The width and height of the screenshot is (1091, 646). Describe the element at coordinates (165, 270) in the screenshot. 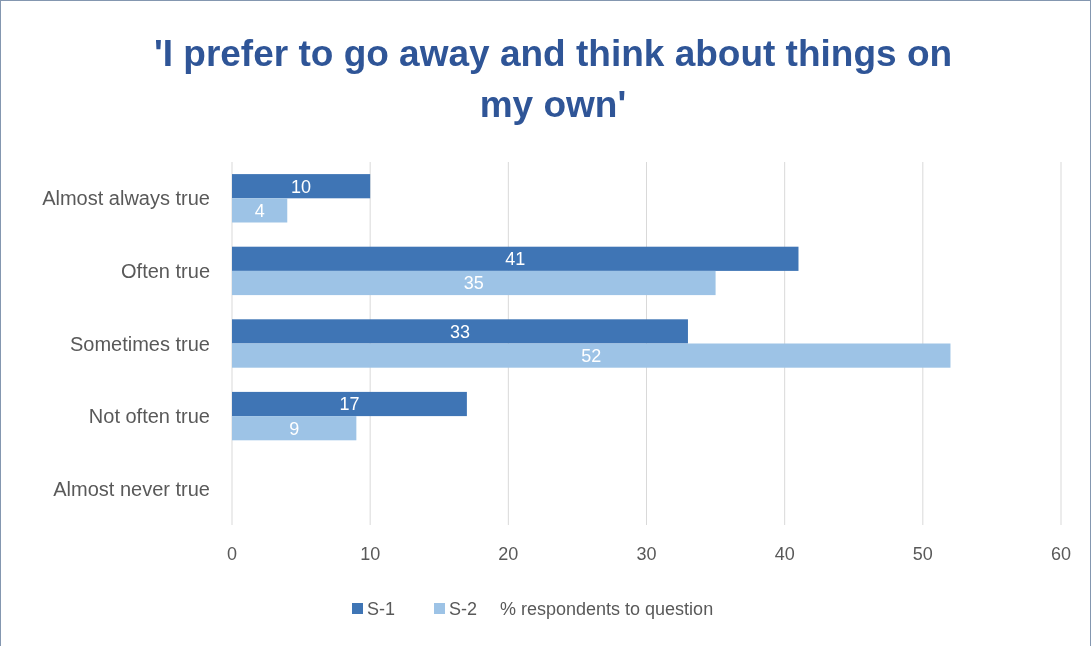

I see `y-tick-label: Often true` at that location.